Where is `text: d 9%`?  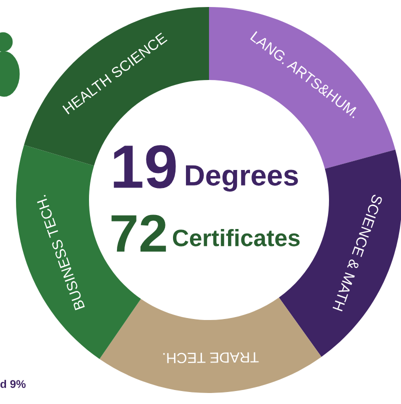 text: d 9% is located at coordinates (13, 384).